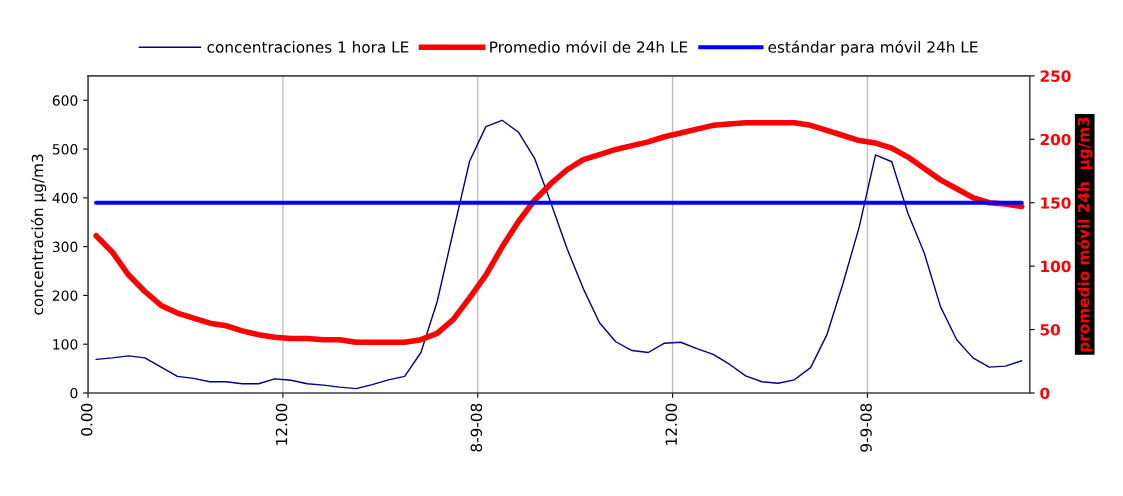  Describe the element at coordinates (65, 100) in the screenshot. I see `y-tick-label: 600` at that location.